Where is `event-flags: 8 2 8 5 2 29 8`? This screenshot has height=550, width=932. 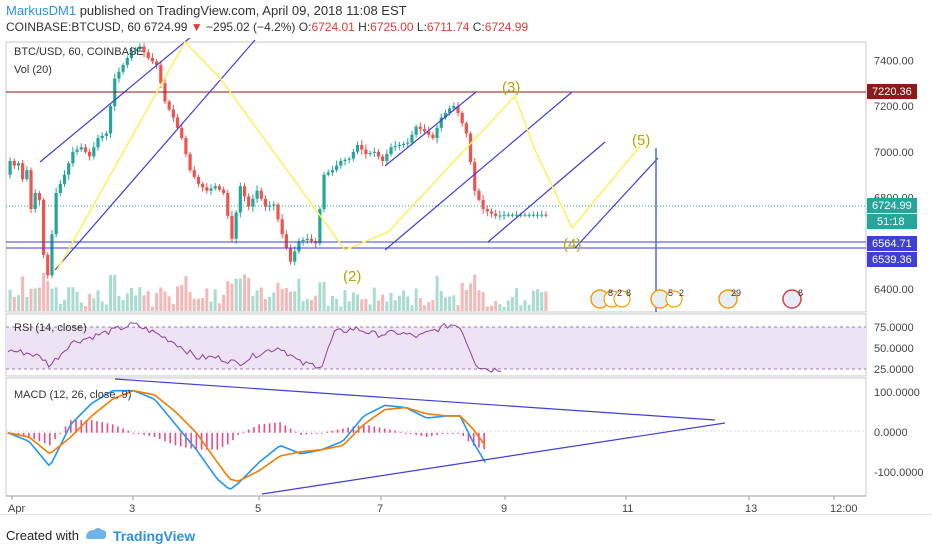 event-flags: 8 2 8 5 2 29 8 is located at coordinates (696, 298).